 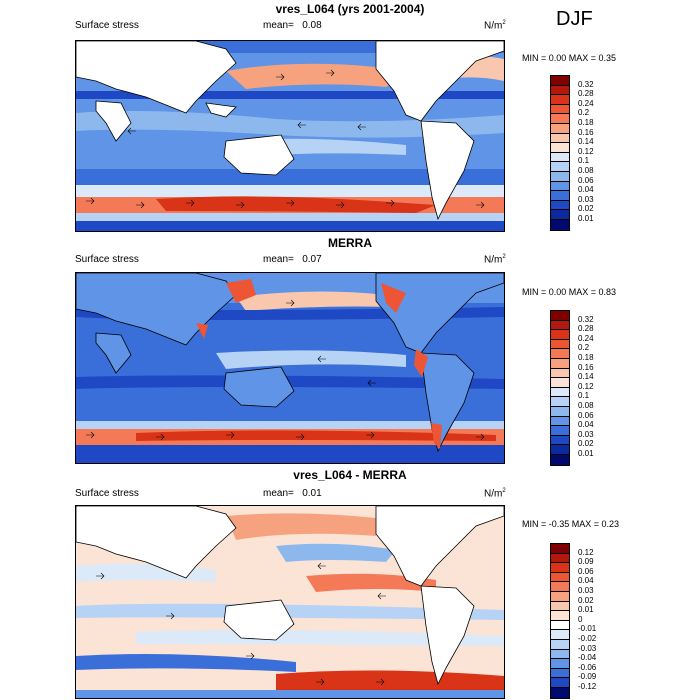 What do you see at coordinates (107, 493) in the screenshot?
I see `panel-3-variable-label: Surface stress` at bounding box center [107, 493].